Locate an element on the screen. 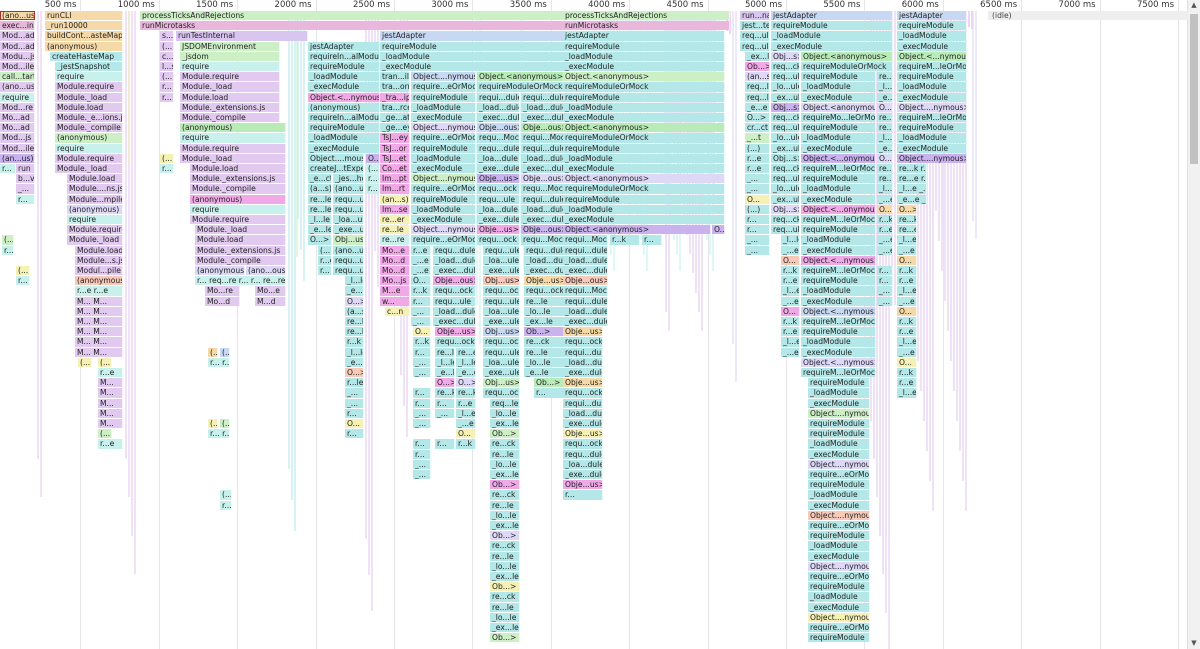 This screenshot has width=1200, height=649. flame-frame: _ex...ule is located at coordinates (785, 97).